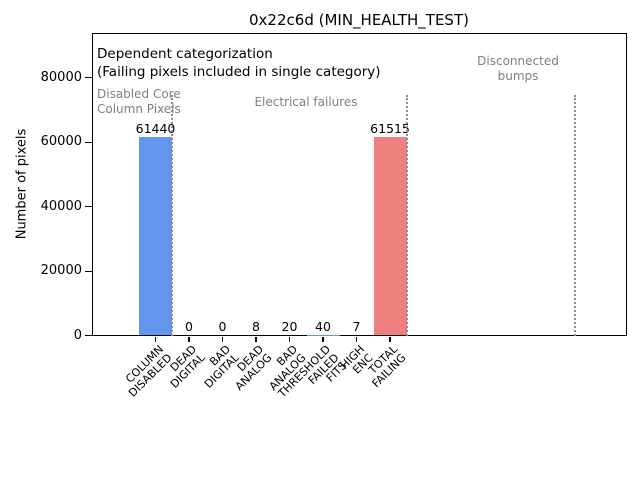 This screenshot has width=640, height=480. Describe the element at coordinates (61, 77) in the screenshot. I see `y-tick-label: 80000` at that location.